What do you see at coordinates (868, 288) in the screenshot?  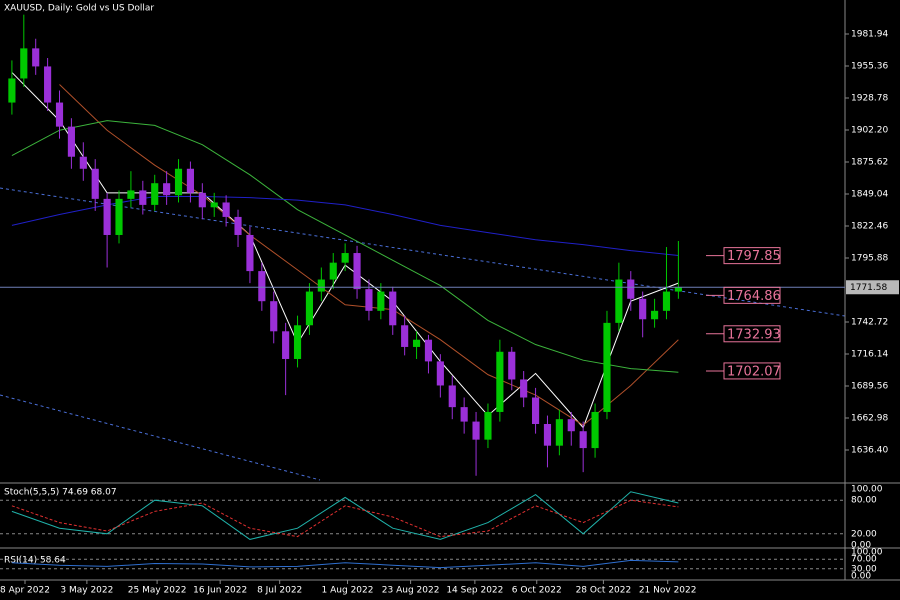 I see `last-price-label: 1771.58` at bounding box center [868, 288].